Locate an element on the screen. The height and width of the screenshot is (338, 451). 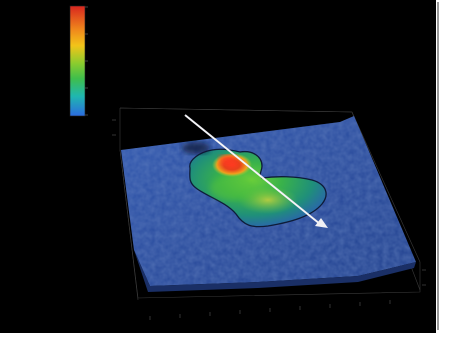
signal-peak is located at coordinates (232, 165).